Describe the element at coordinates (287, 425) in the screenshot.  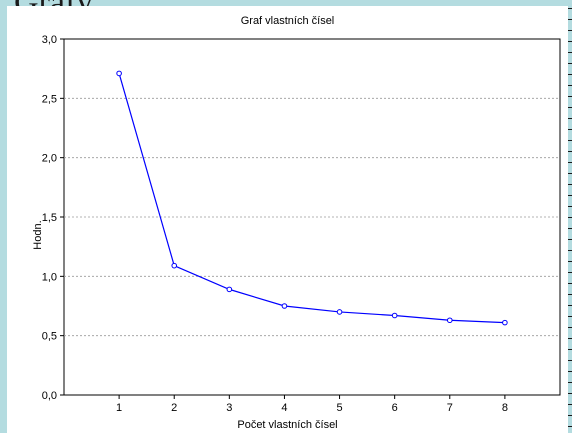
I see `x-axis-label: Počet vlastních čísel` at that location.